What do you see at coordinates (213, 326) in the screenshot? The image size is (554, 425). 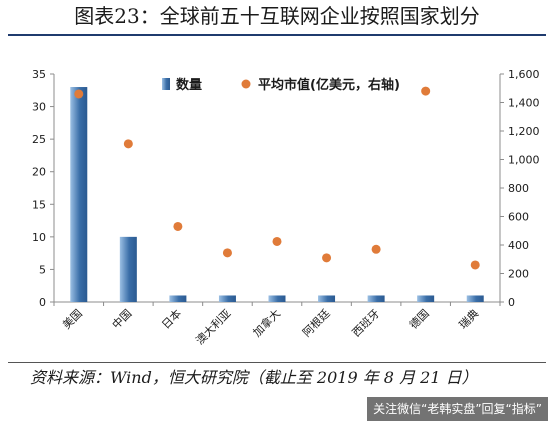 I see `x-tick-label: 澳大利亚` at bounding box center [213, 326].